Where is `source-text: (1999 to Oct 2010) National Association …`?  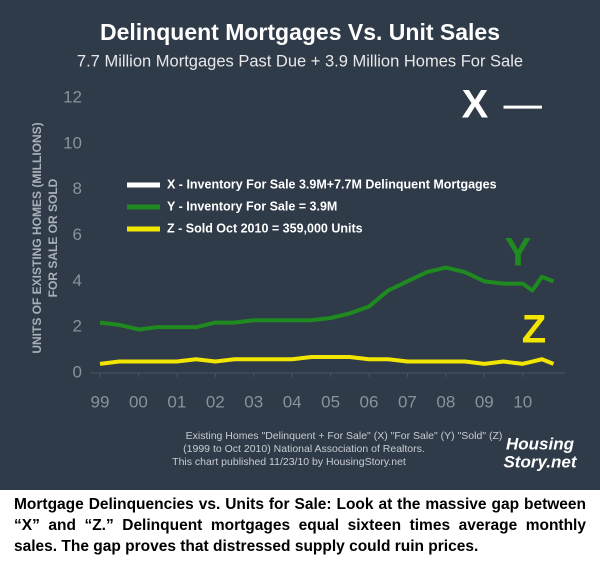 source-text: (1999 to Oct 2010) National Association … is located at coordinates (304, 449).